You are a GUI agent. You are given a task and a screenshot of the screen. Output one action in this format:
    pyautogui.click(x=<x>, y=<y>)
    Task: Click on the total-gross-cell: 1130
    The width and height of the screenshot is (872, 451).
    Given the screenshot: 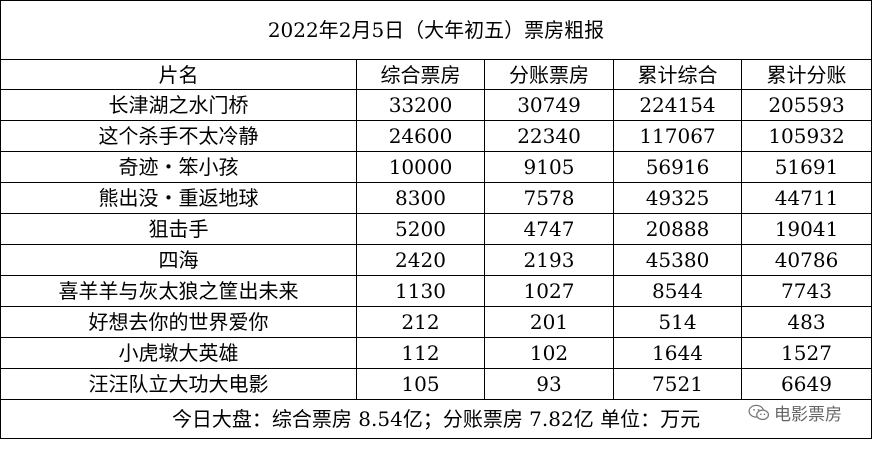 What is the action you would take?
    pyautogui.click(x=420, y=291)
    